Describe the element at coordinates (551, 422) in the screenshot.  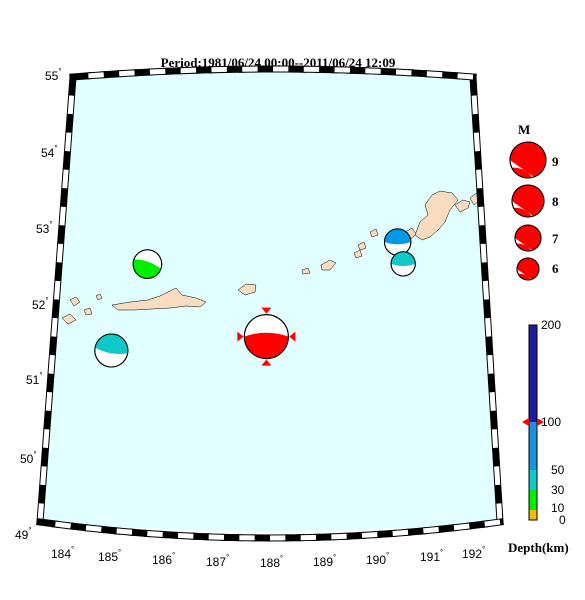
I see `depth-tick-100: 100` at that location.